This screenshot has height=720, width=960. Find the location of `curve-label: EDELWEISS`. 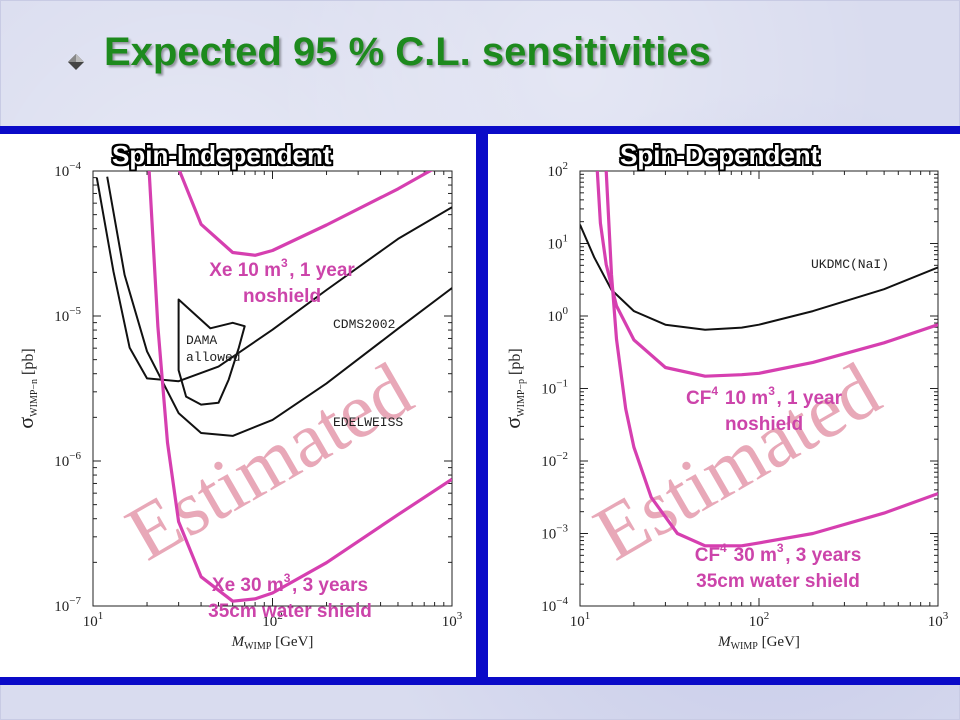

curve-label: EDELWEISS is located at coordinates (368, 422).